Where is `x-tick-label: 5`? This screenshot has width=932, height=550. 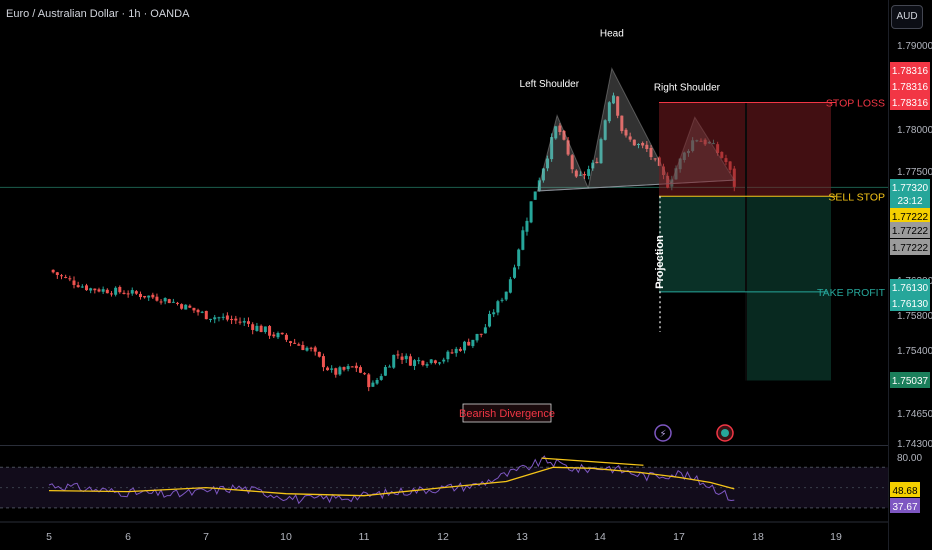
x-tick-label: 5 is located at coordinates (49, 537).